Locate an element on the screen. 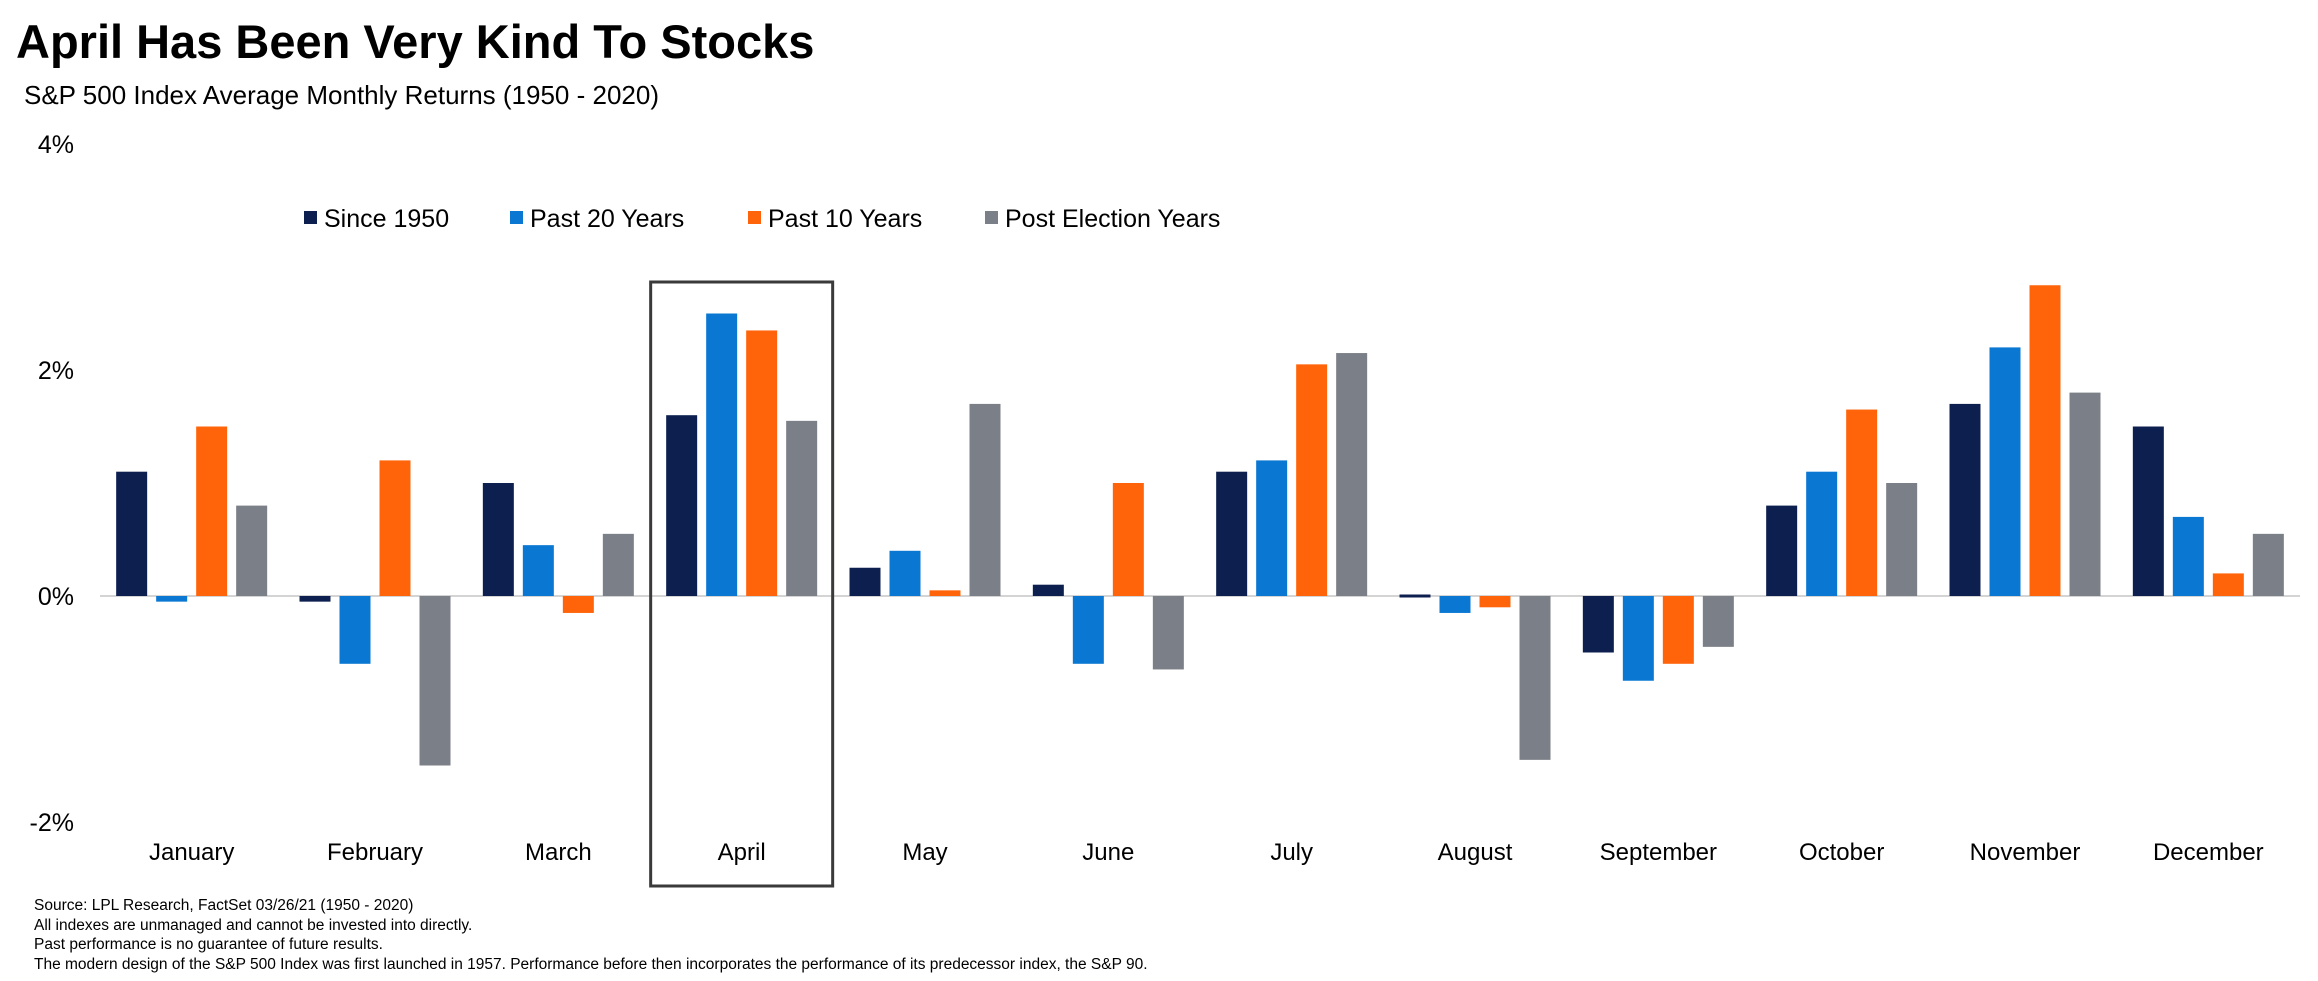 The height and width of the screenshot is (981, 2318). x-tick-label: September is located at coordinates (1658, 852).